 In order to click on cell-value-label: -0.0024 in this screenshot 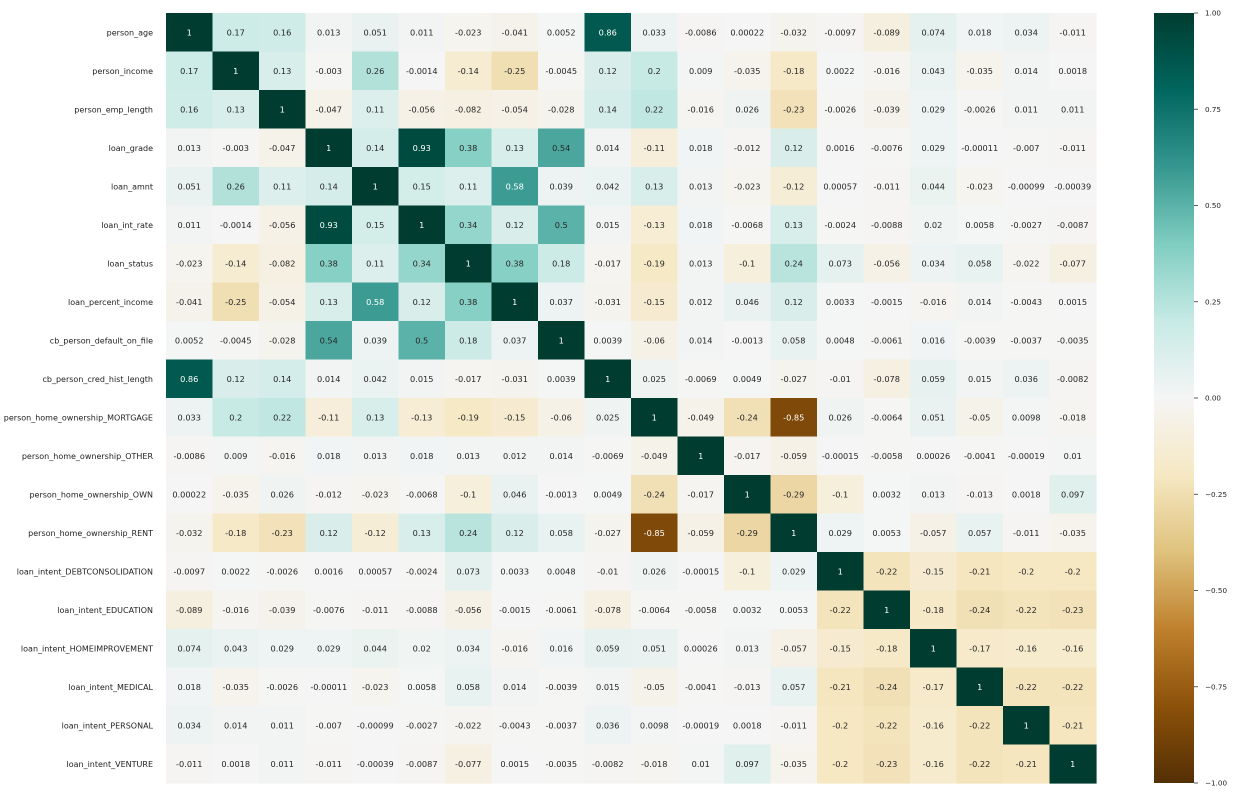, I will do `click(422, 571)`.